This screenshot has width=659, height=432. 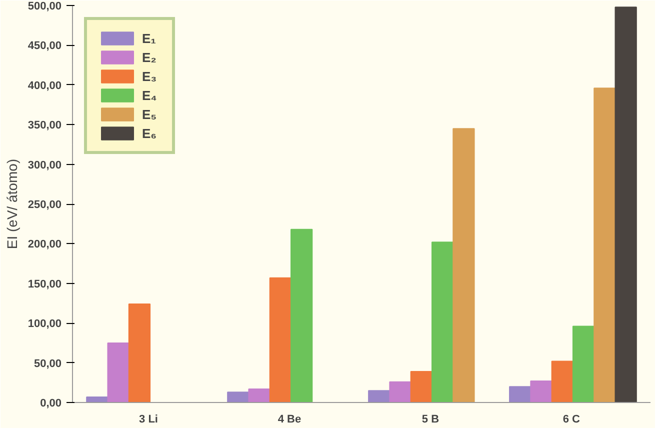 I want to click on x-tick-label: 3 Li, so click(x=148, y=420).